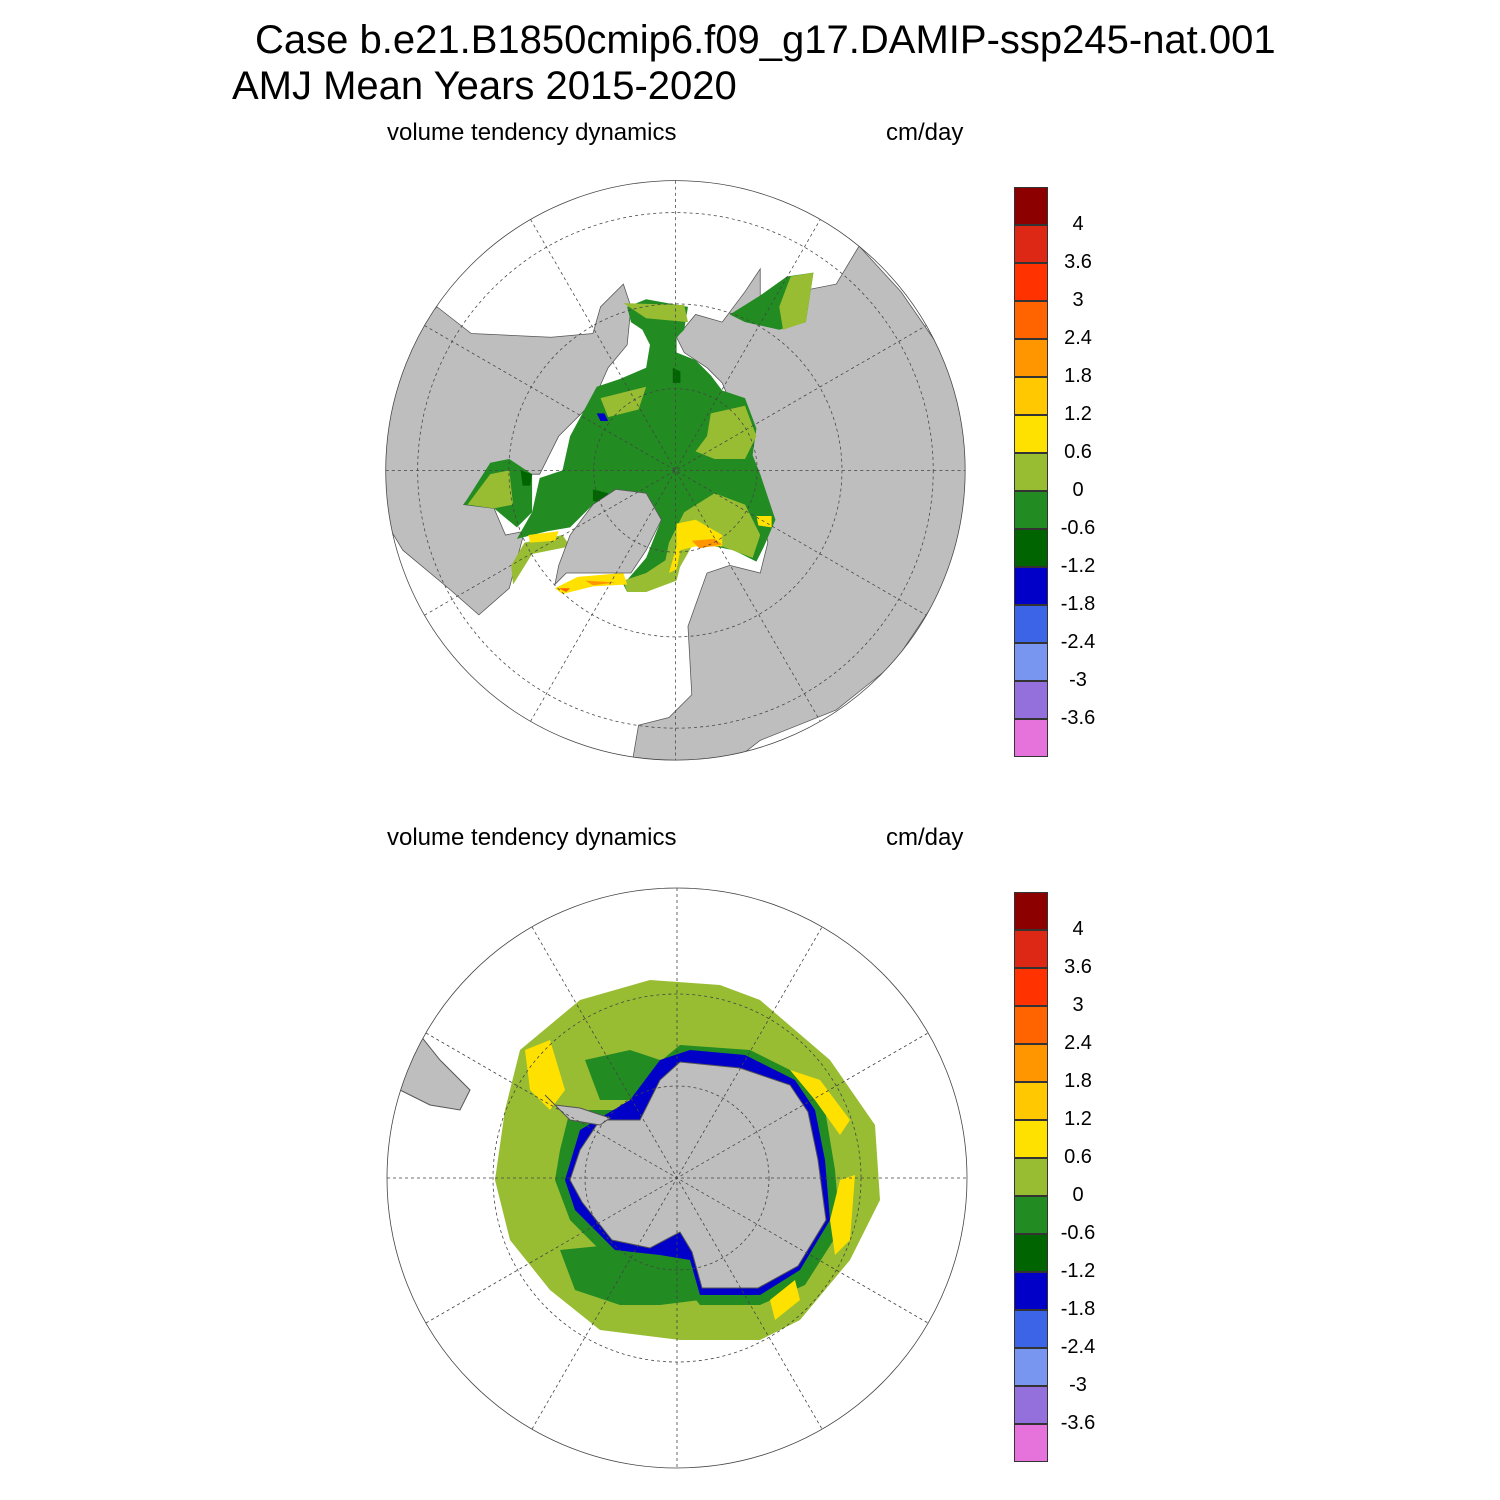  I want to click on south-colorbar-label: 3.6, so click(1078, 967).